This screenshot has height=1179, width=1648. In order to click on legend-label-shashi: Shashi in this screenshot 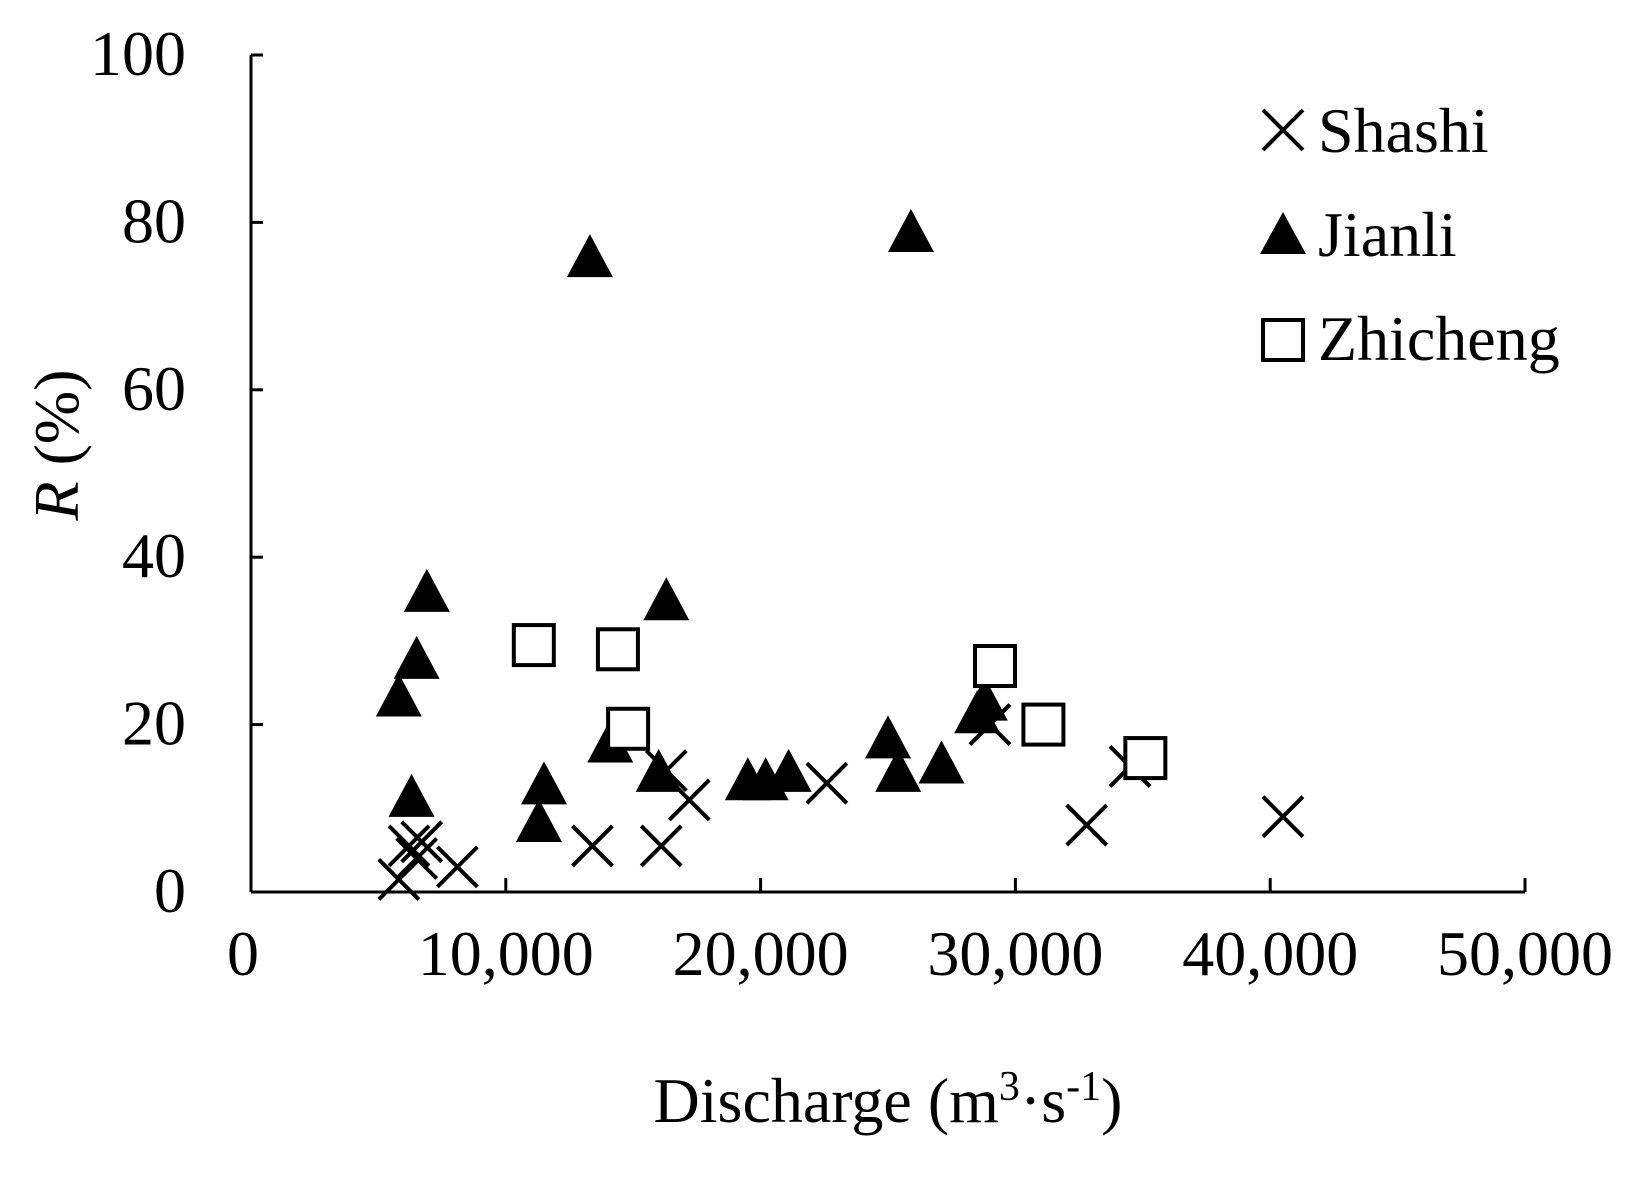, I will do `click(1403, 130)`.